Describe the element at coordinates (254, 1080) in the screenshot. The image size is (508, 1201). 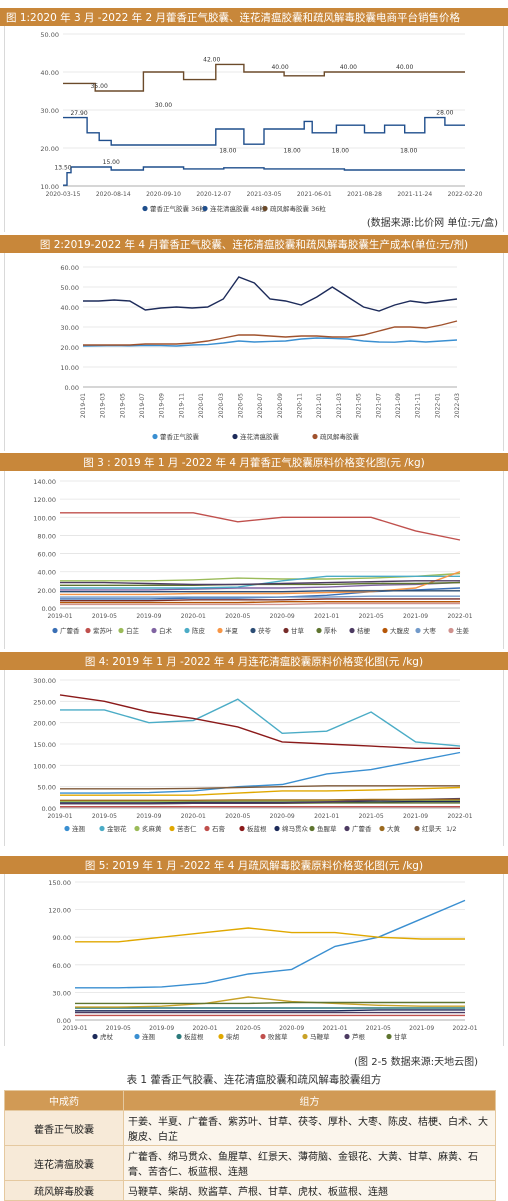
I see `table-title: 表 1 藿香正气胶囊、连花清瘟胶囊和疏风解毒胶囊组方` at that location.